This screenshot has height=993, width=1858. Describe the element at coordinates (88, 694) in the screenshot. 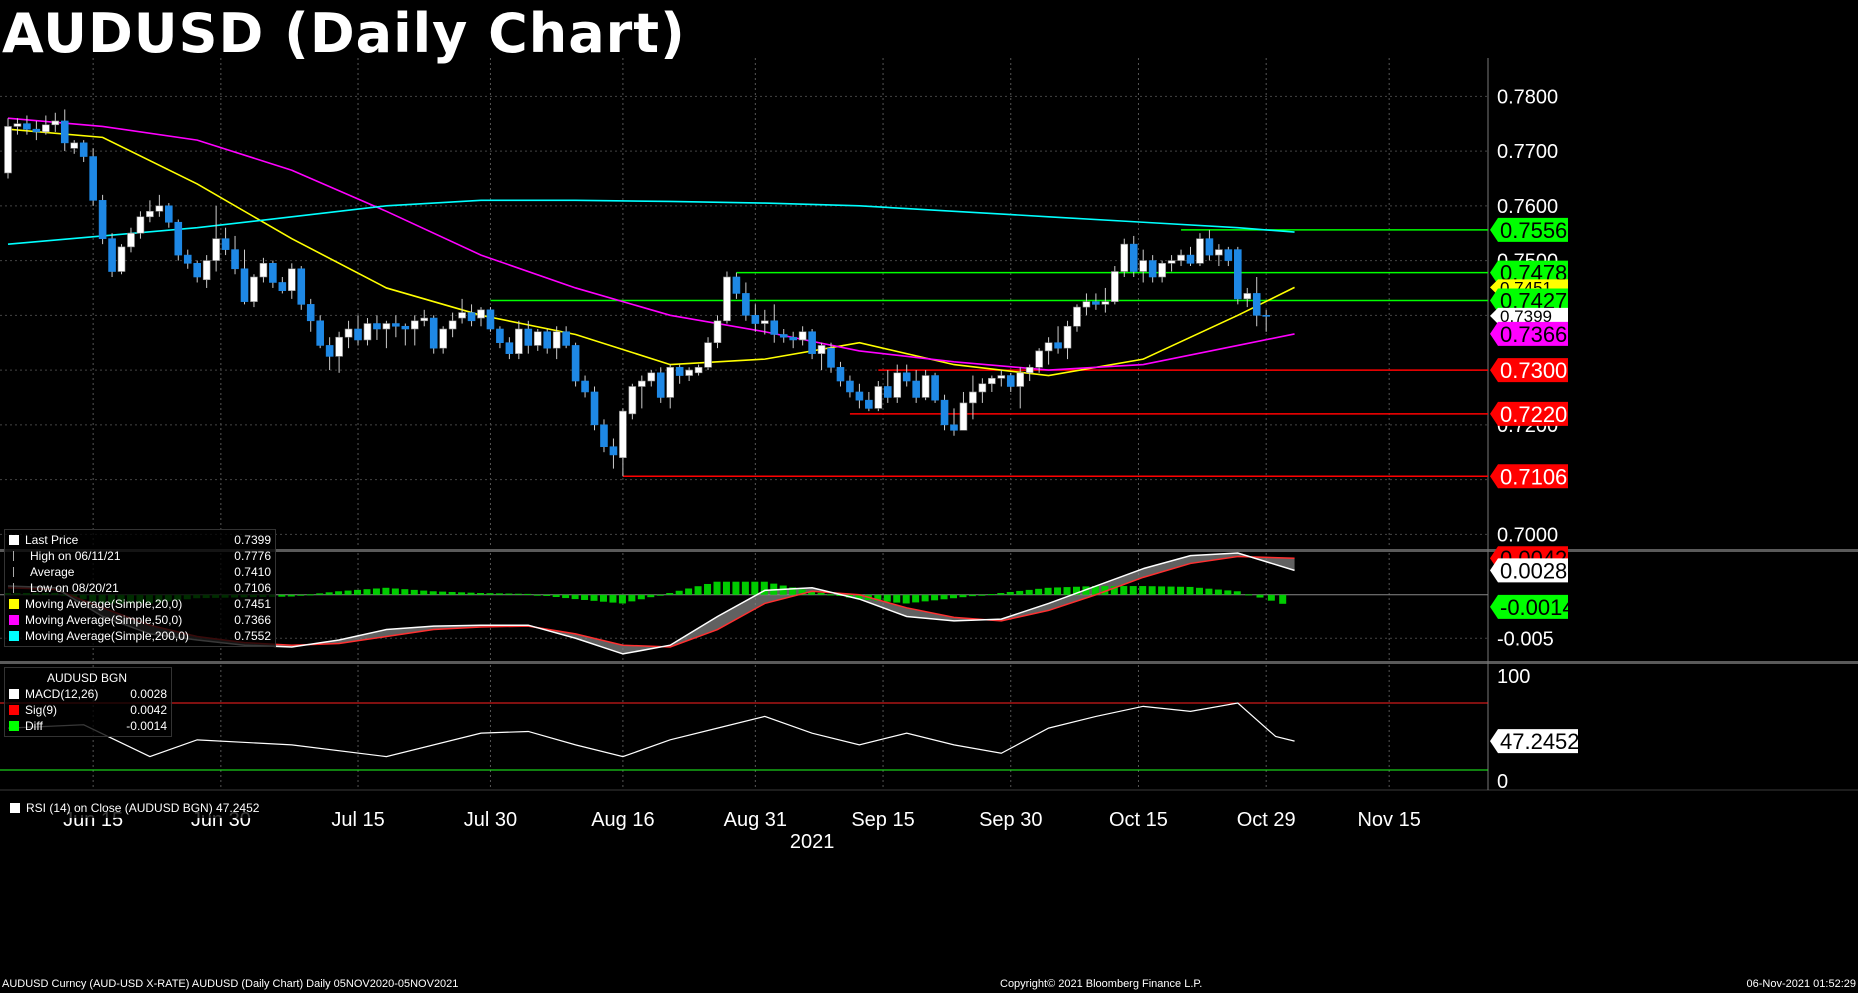

I see `legend-macd-row: MACD(12,26) 0.0028` at that location.